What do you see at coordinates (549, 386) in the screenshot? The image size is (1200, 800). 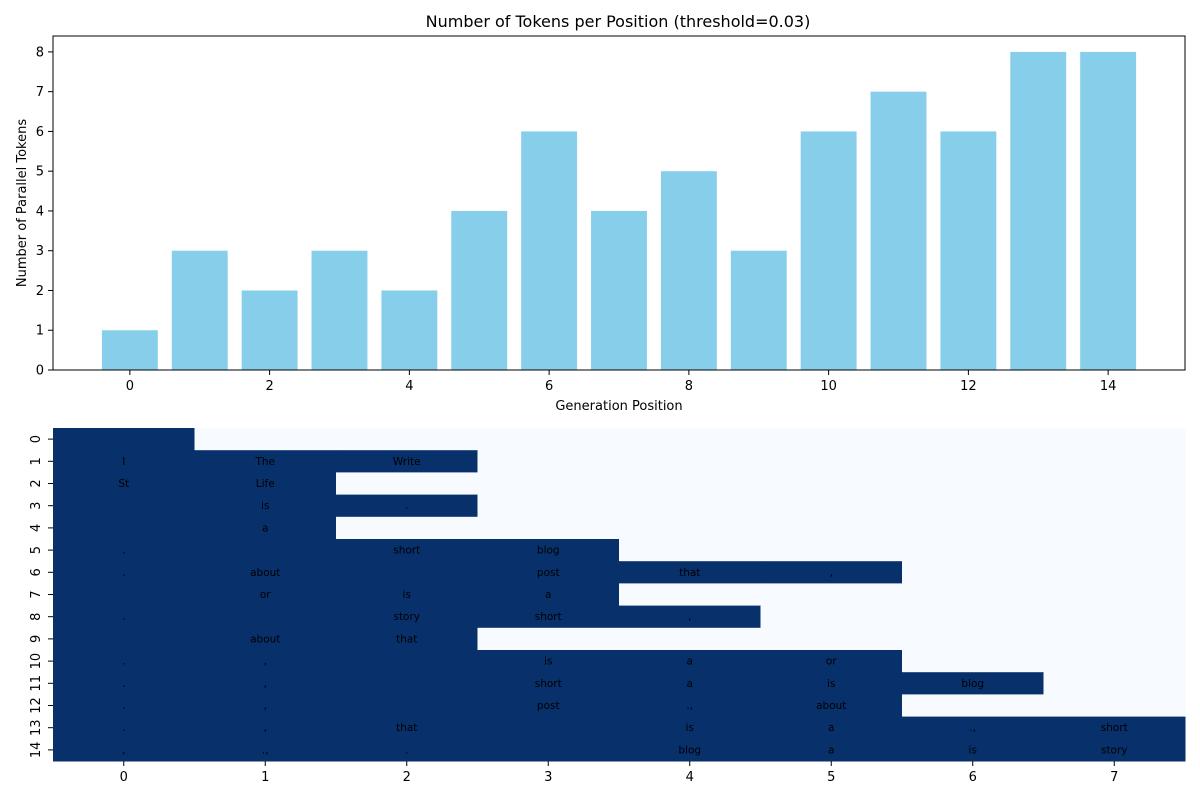 I see `x-tick-label: 6` at bounding box center [549, 386].